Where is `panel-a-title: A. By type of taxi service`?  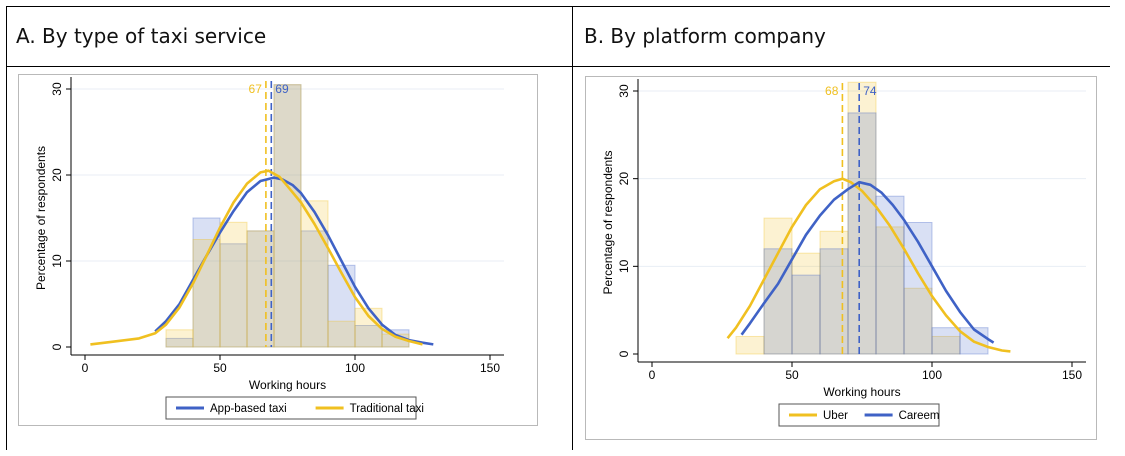 panel-a-title: A. By type of taxi service is located at coordinates (141, 36).